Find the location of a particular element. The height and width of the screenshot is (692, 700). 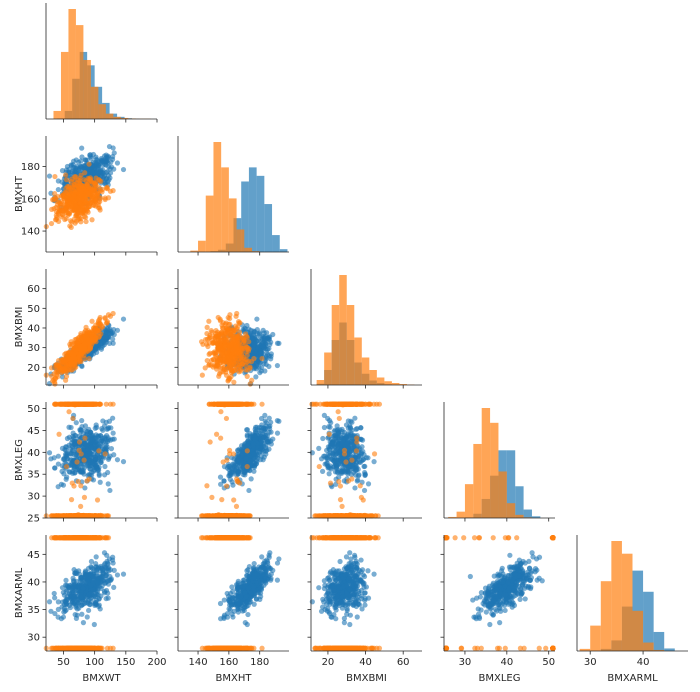

y-tick-label: 40 is located at coordinates (33, 453).